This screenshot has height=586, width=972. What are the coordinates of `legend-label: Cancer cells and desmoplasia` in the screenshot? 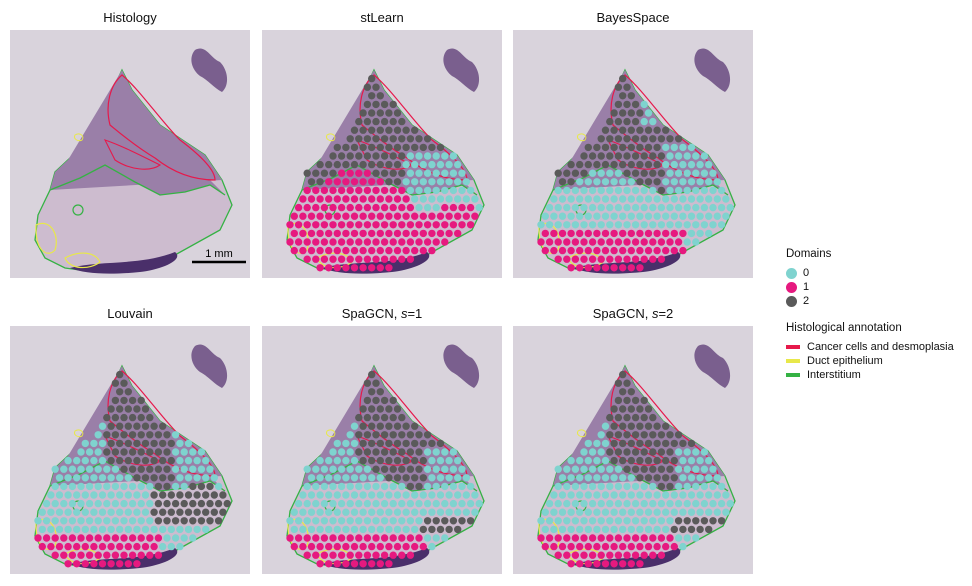 It's located at (880, 347).